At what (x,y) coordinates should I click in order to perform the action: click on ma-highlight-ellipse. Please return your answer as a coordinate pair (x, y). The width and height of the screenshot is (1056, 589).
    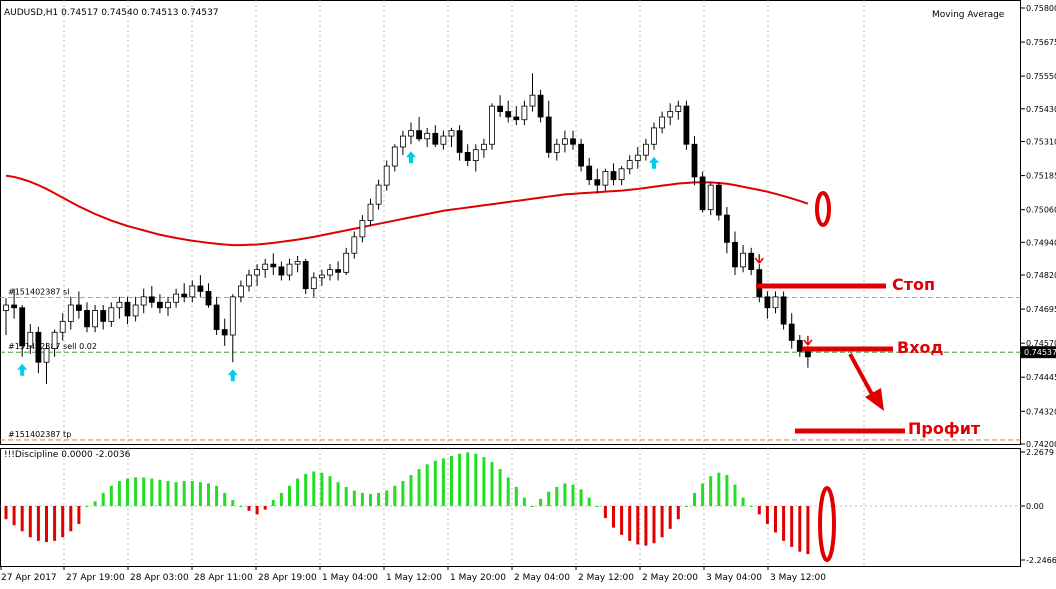
    Looking at the image, I should click on (823, 209).